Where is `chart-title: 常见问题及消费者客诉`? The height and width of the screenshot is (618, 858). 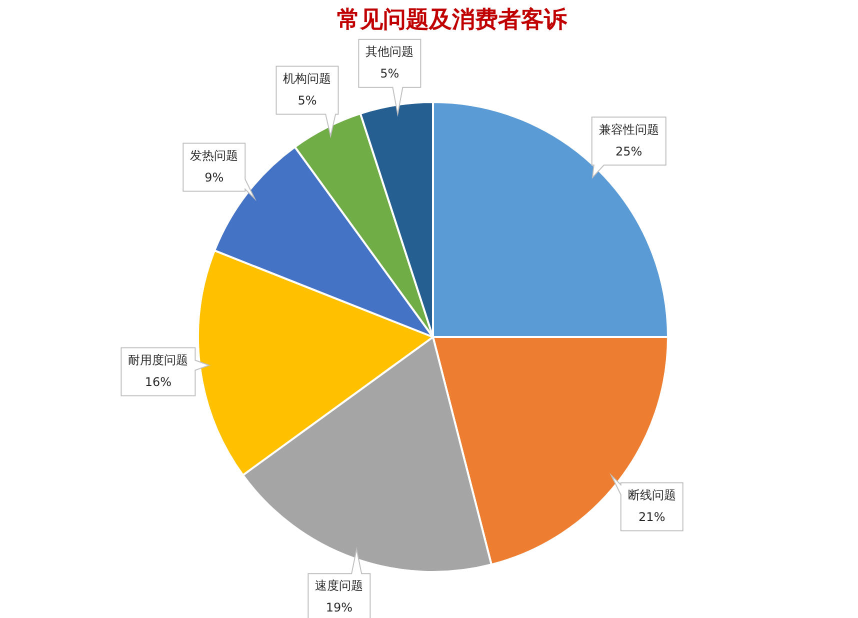
chart-title: 常见问题及消费者客诉 is located at coordinates (452, 19).